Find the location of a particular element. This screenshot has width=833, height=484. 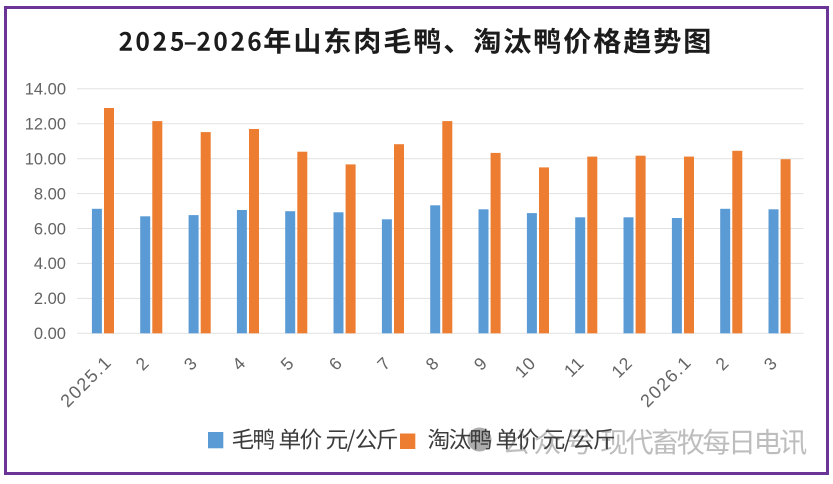

svg-text: 10.00 is located at coordinates (45, 160).